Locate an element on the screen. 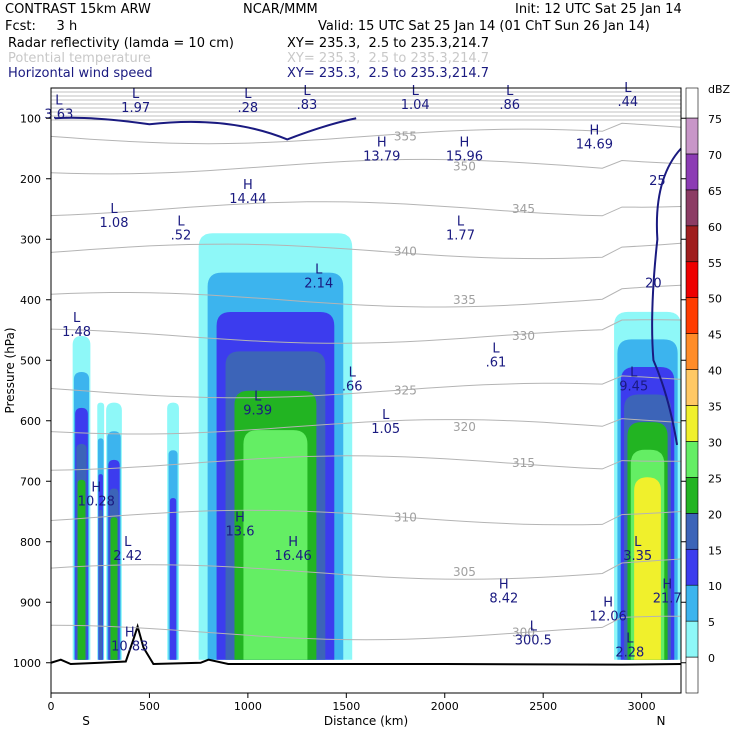 This screenshot has width=740, height=740. y-tick-label: 100 is located at coordinates (30, 118).